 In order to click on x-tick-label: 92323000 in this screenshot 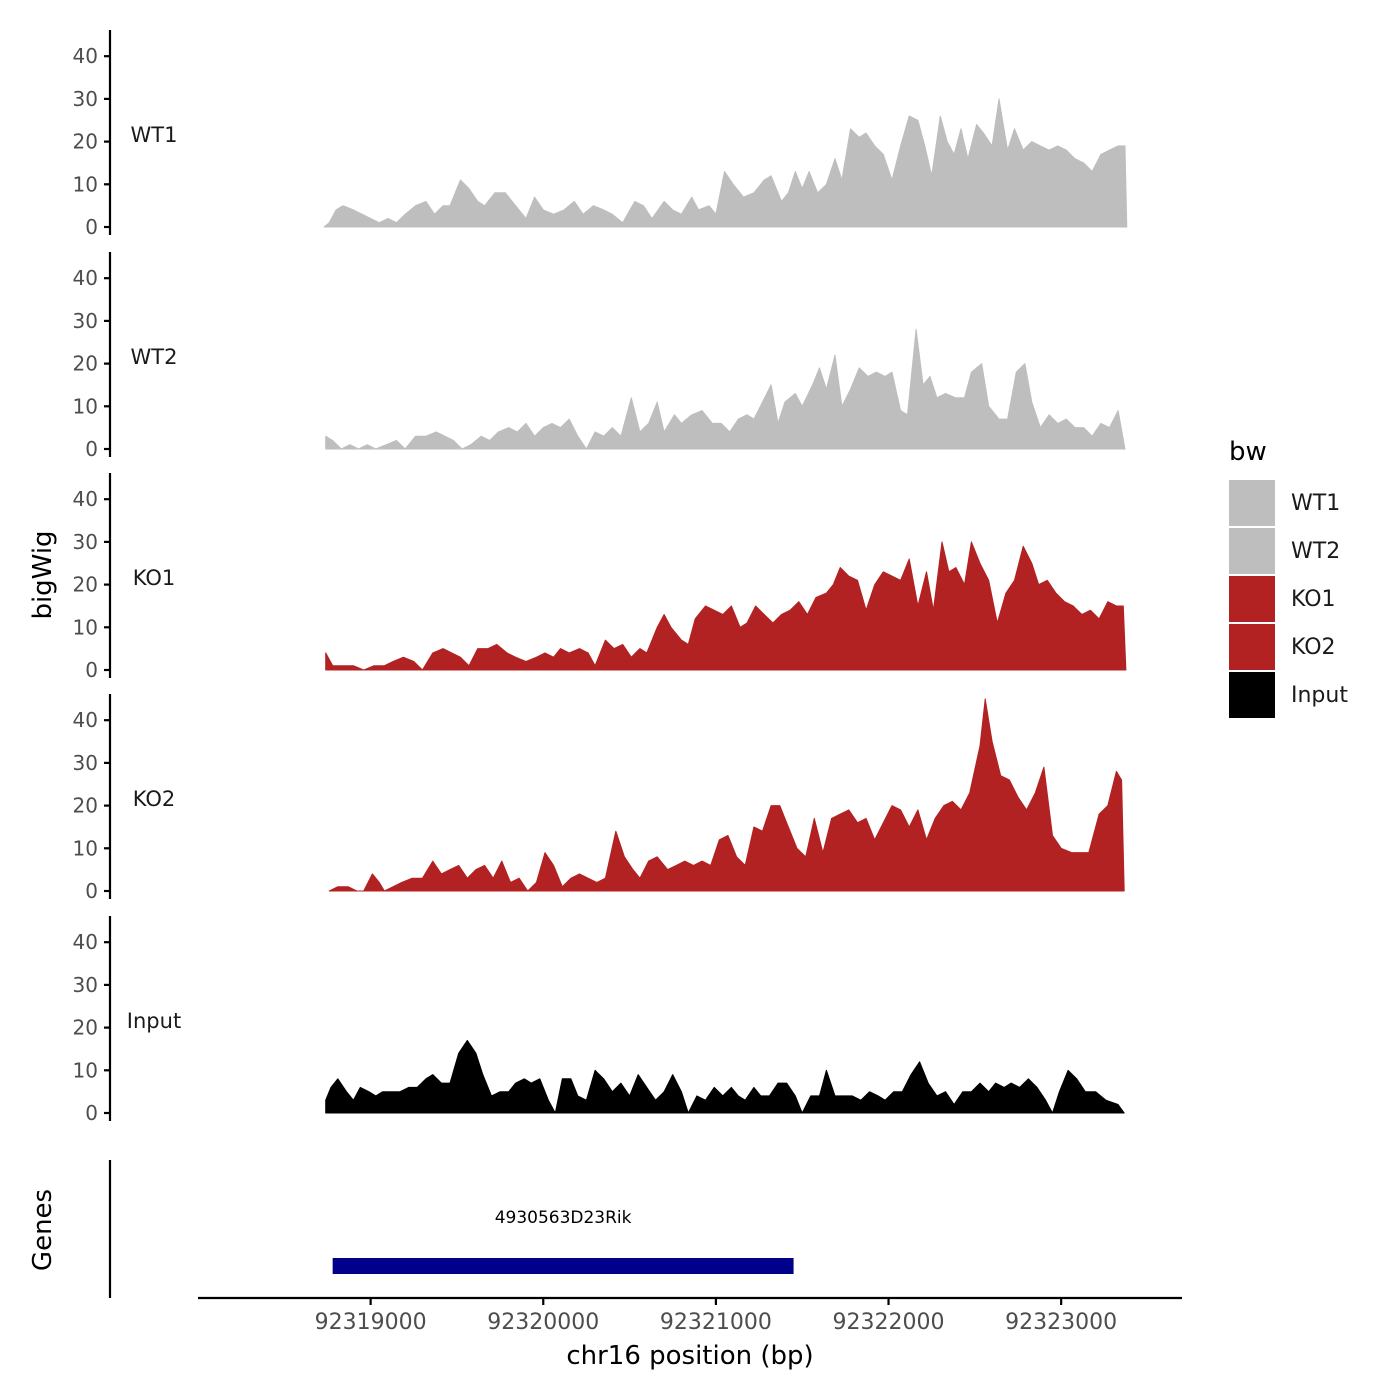, I will do `click(1061, 1322)`.